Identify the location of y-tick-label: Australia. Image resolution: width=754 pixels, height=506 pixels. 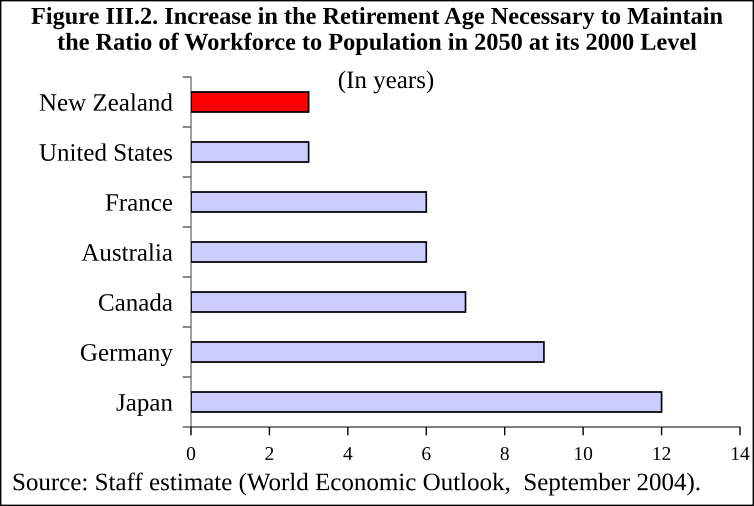
(127, 252).